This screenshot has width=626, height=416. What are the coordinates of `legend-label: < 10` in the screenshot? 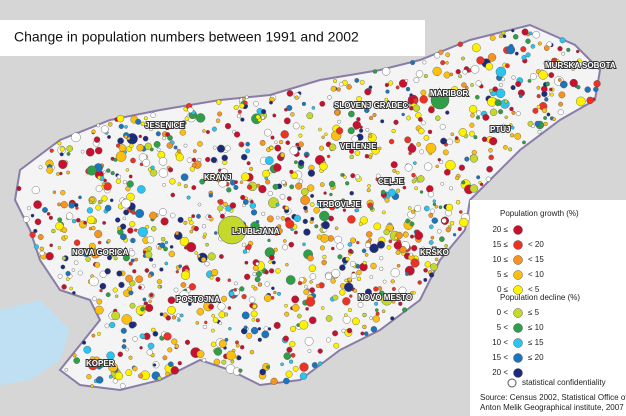 It's located at (536, 274).